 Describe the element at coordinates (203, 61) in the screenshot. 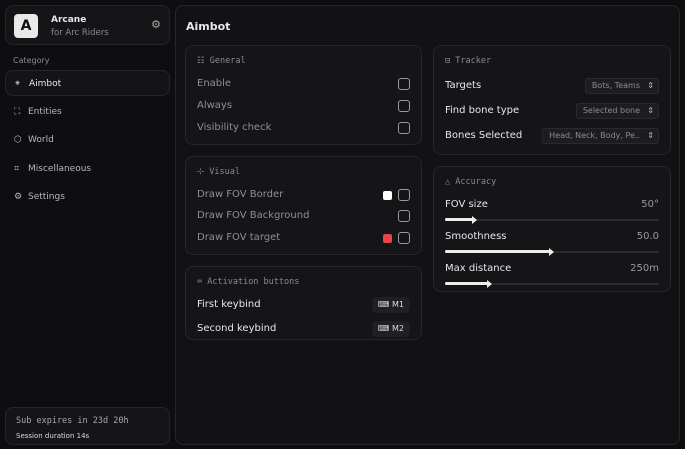

I see `general-icon: ☷` at that location.